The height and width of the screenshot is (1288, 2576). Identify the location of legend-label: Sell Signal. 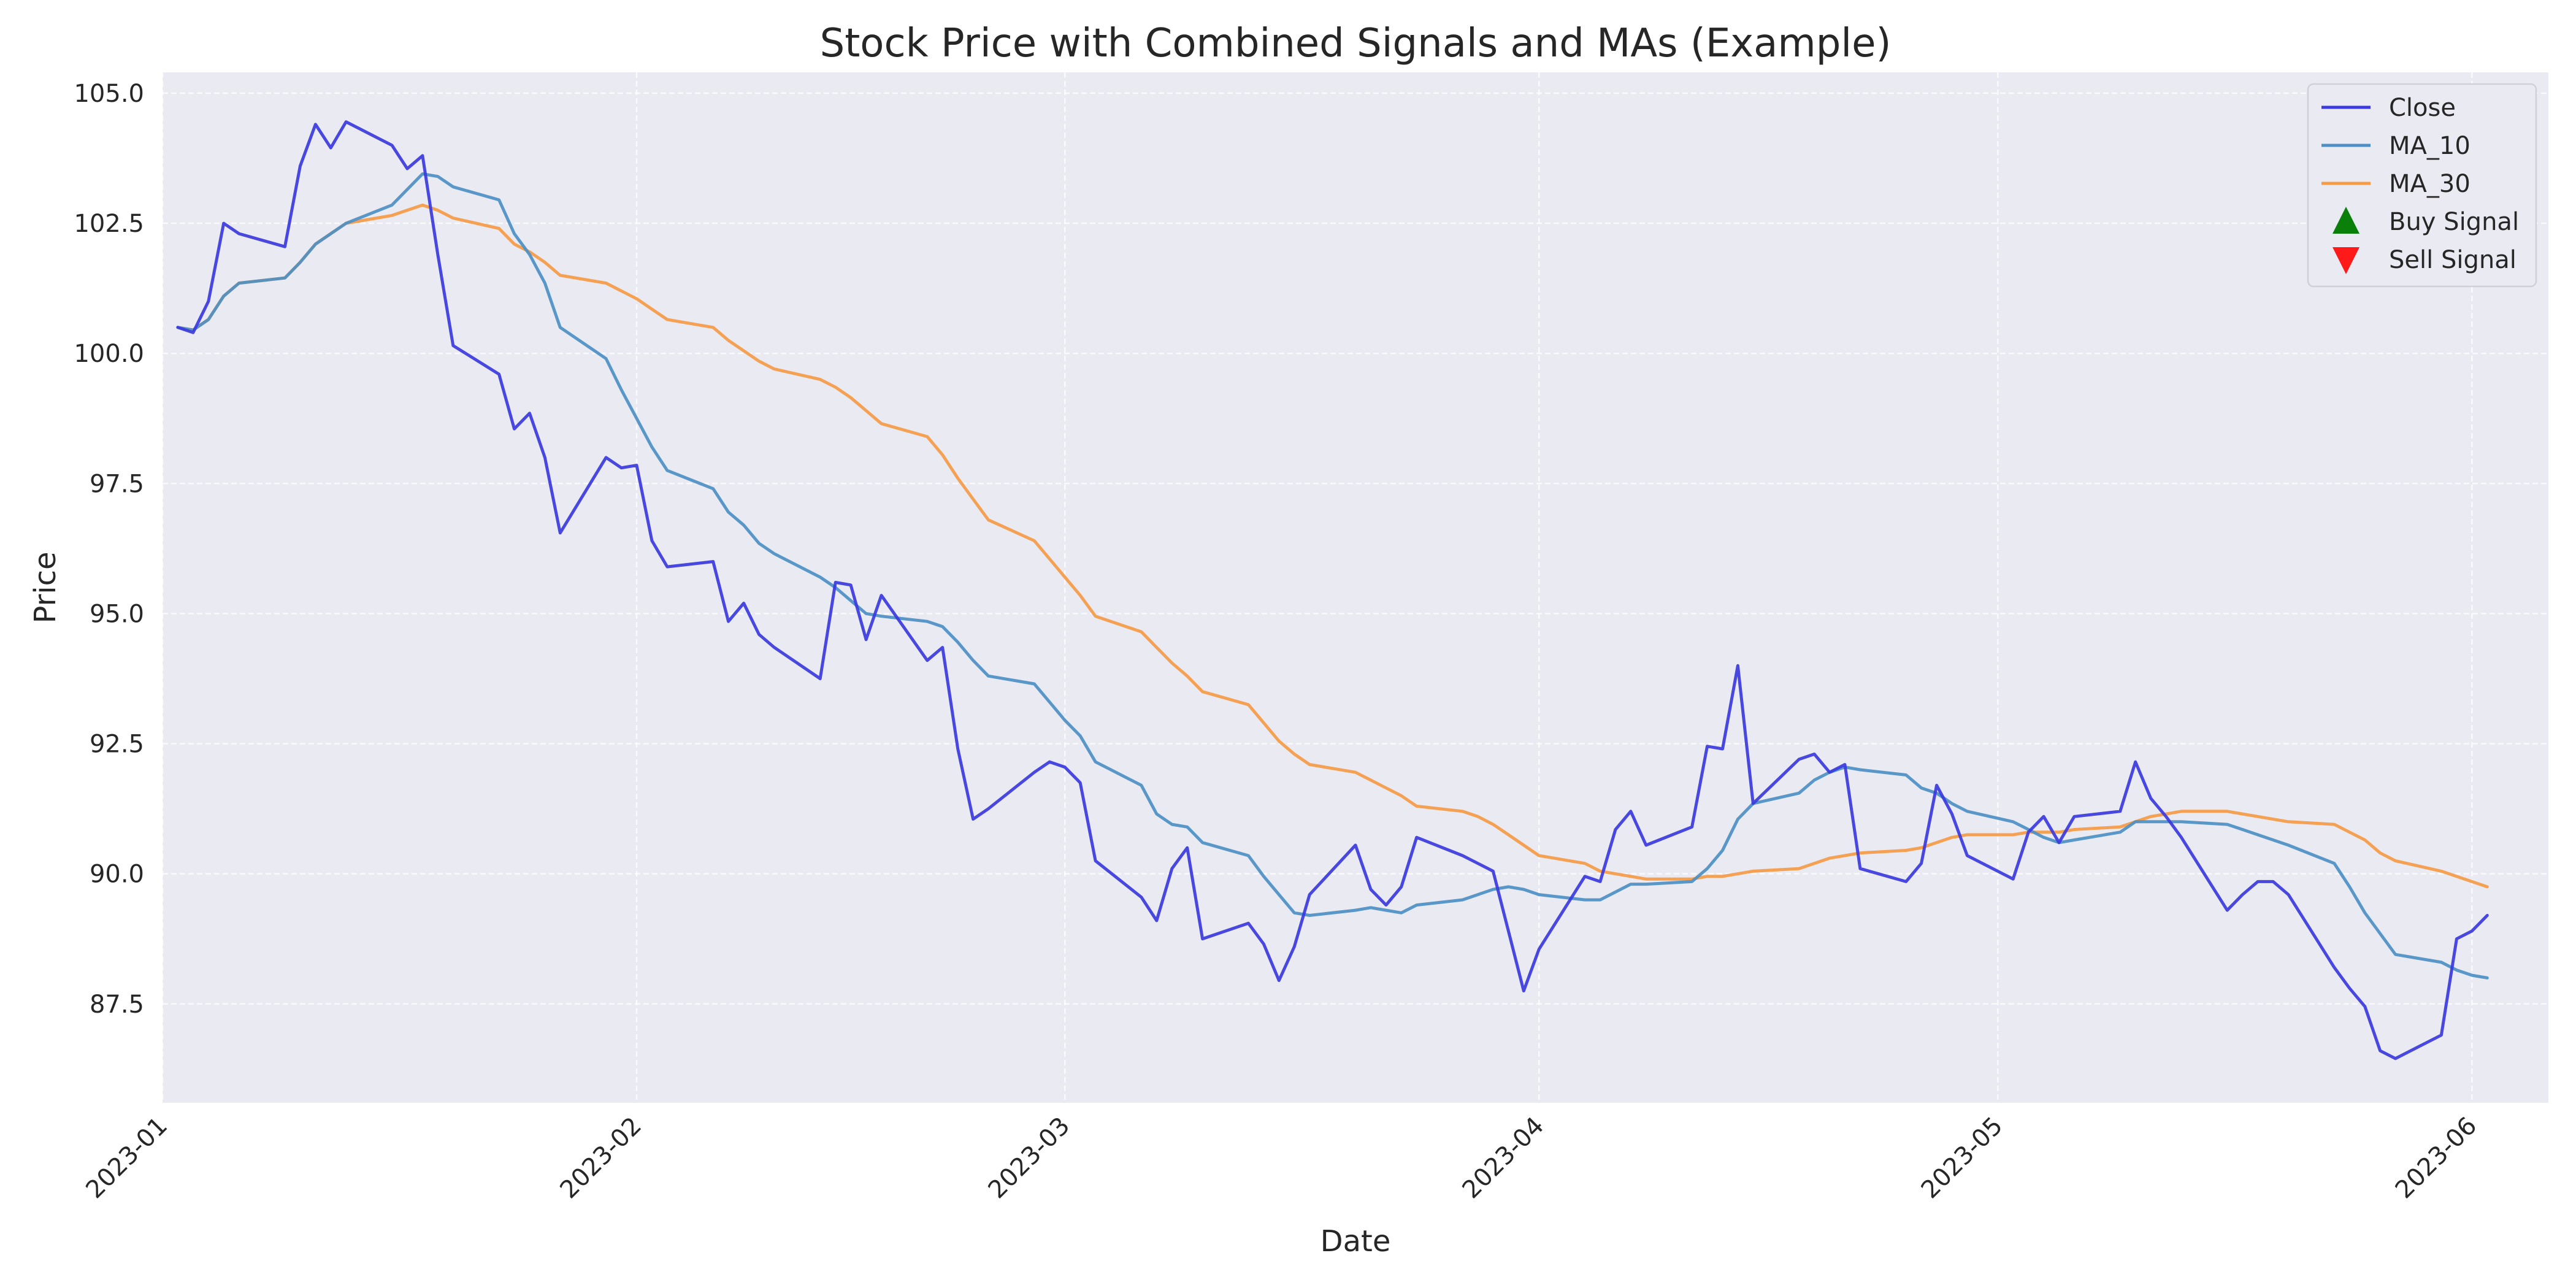
(2453, 260).